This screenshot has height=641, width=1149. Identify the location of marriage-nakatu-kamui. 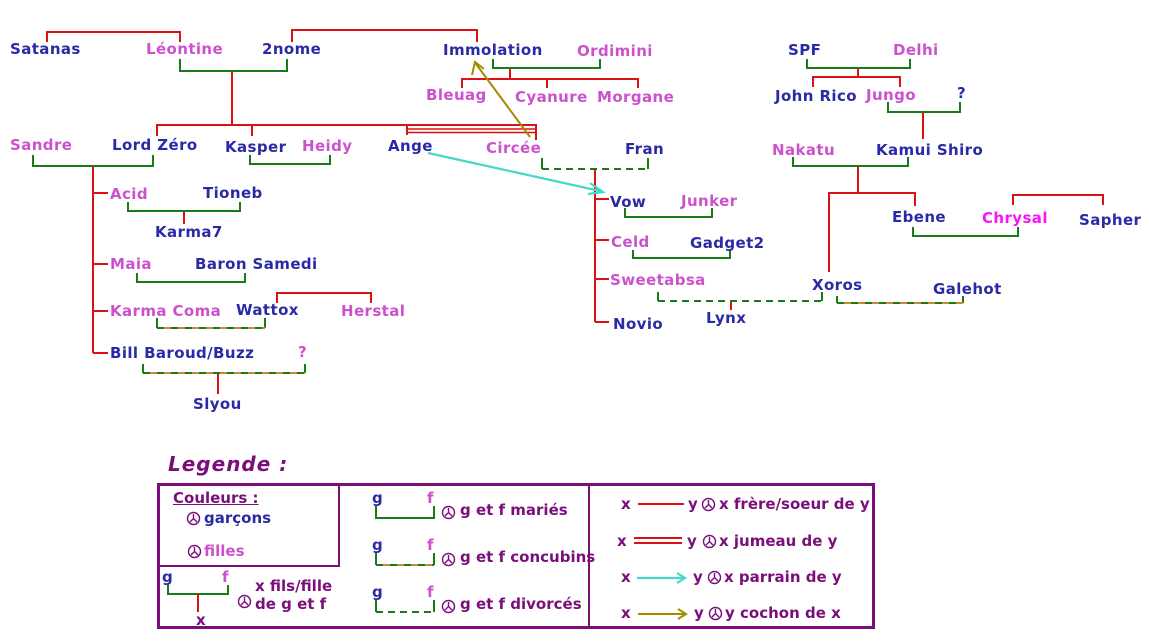
(850, 162).